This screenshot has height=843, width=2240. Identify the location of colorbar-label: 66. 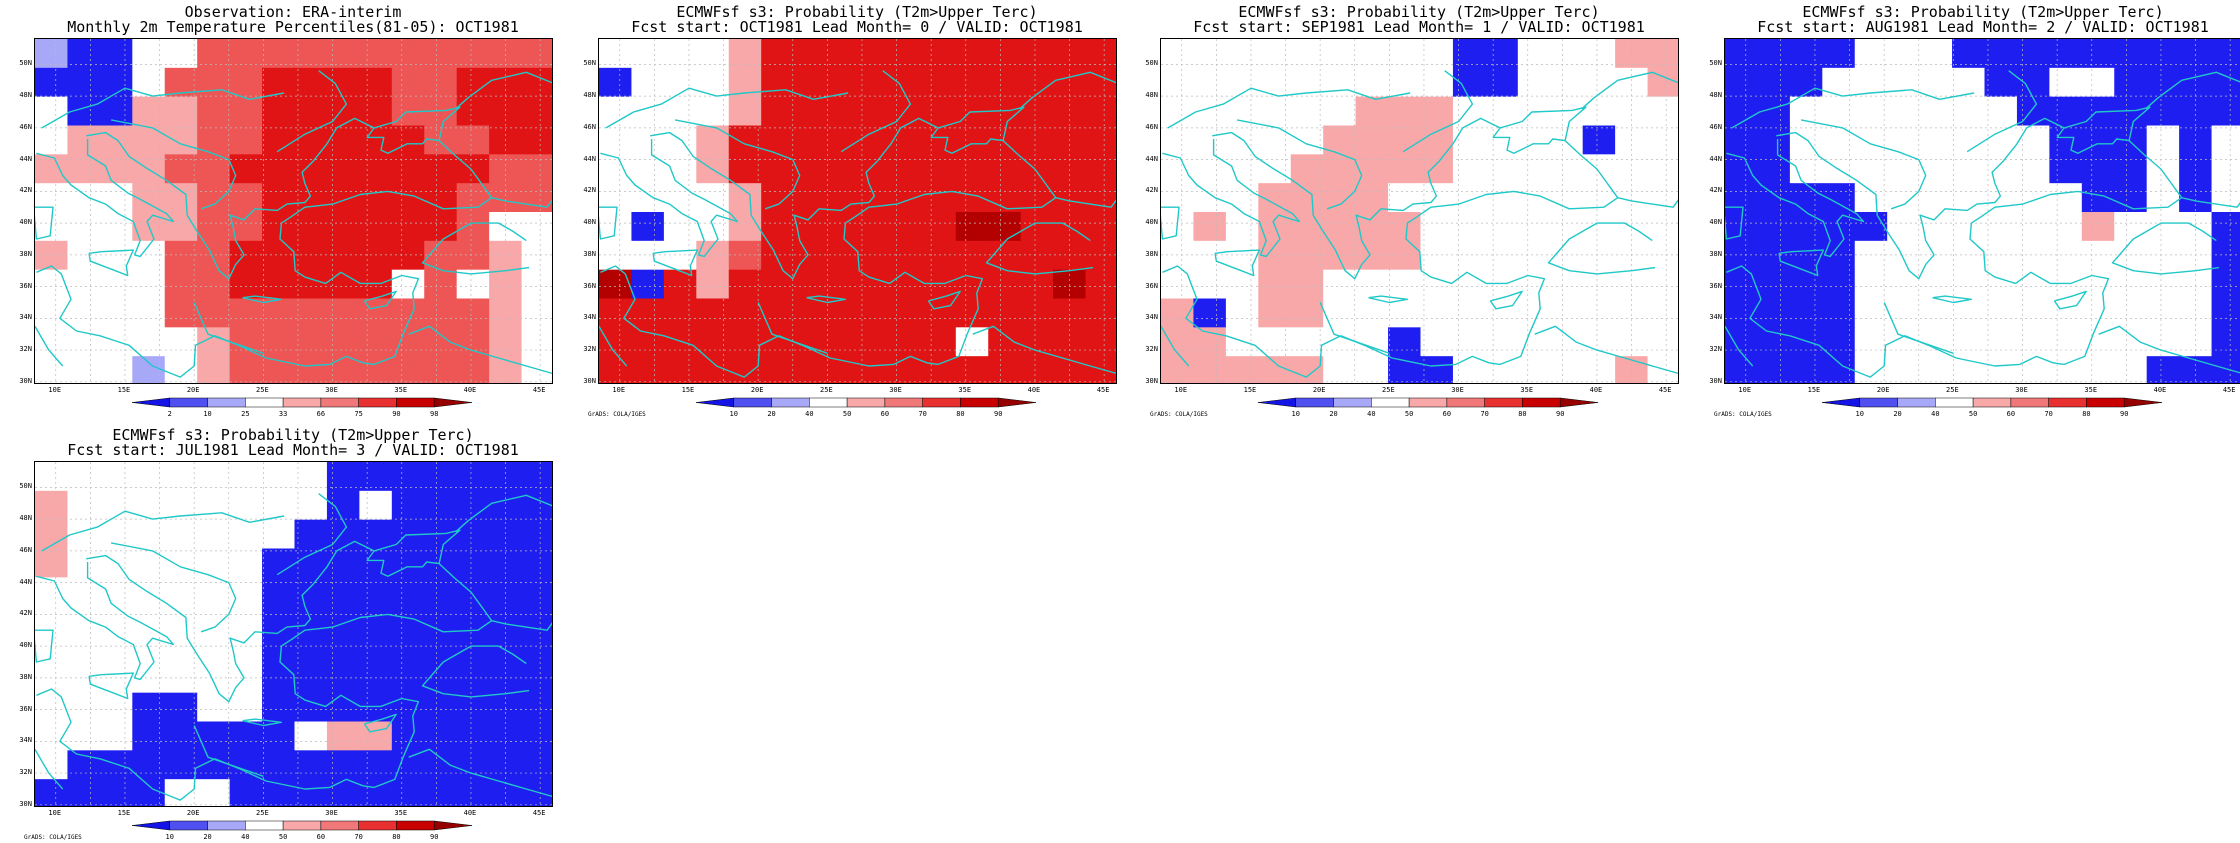
(321, 414).